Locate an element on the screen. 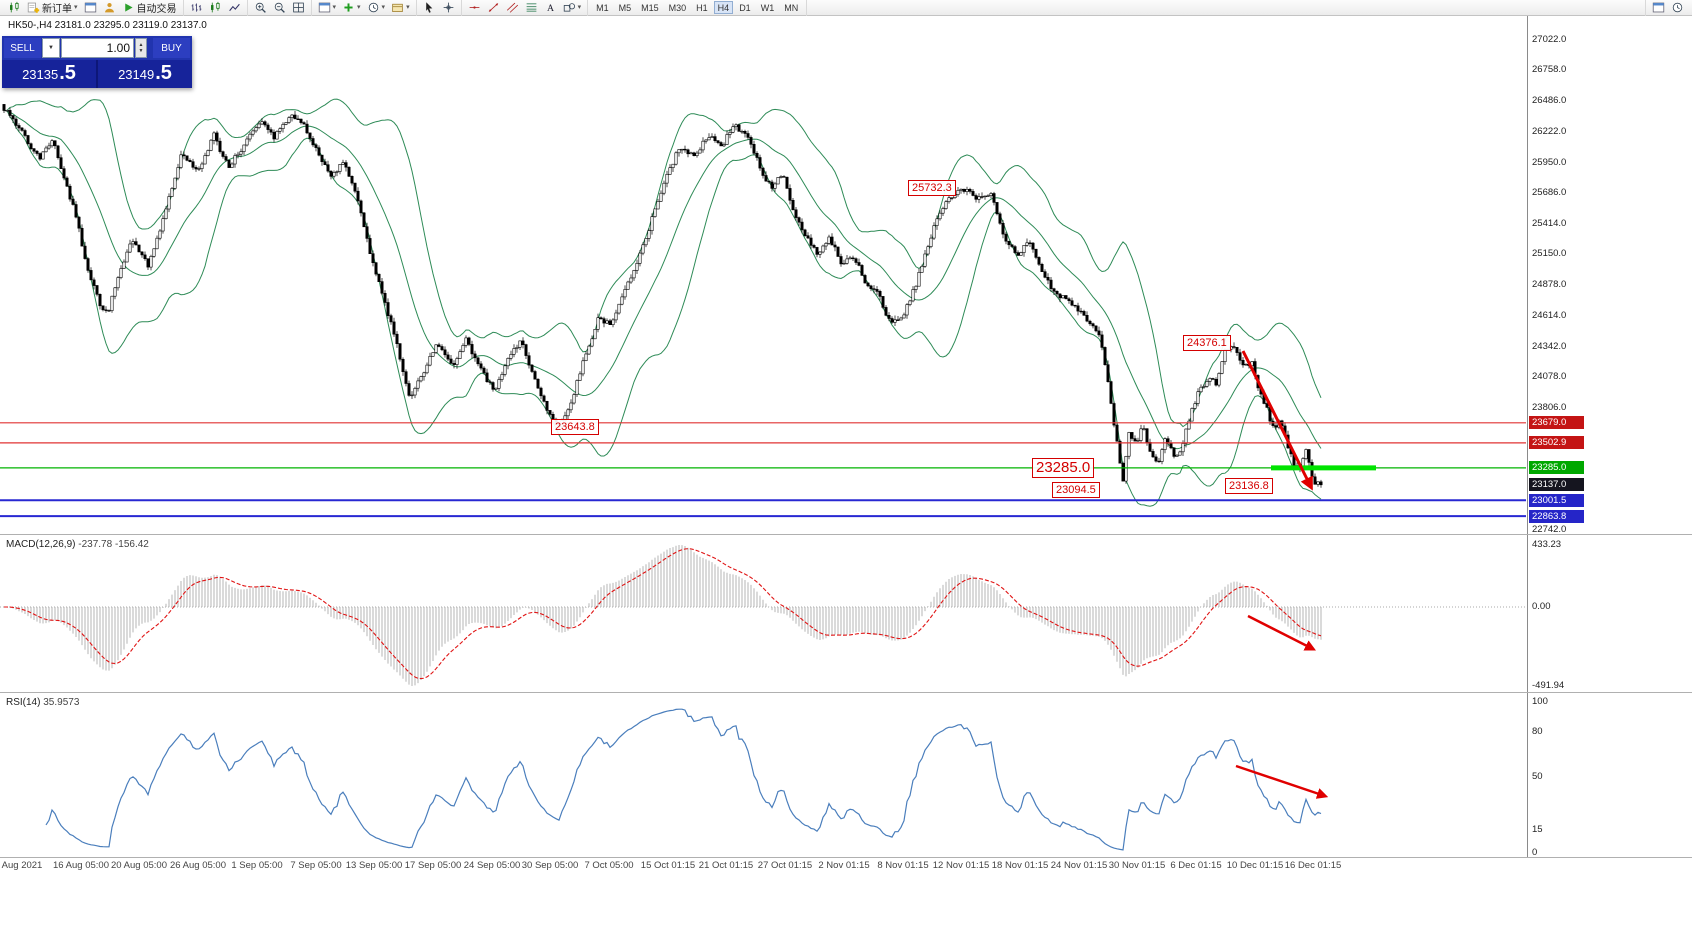 This screenshot has height=940, width=1692. lot-stepper: ▲ ▼ is located at coordinates (141, 48).